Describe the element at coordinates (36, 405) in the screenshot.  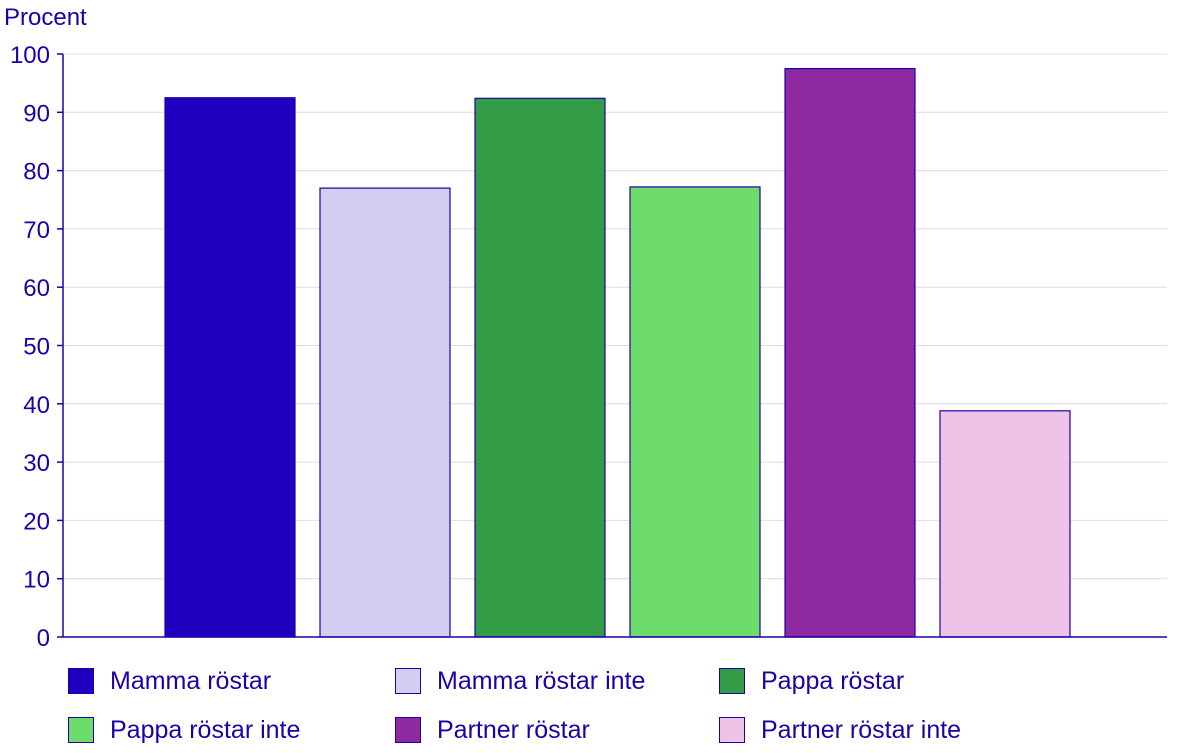
I see `y-tick-label: 40` at that location.